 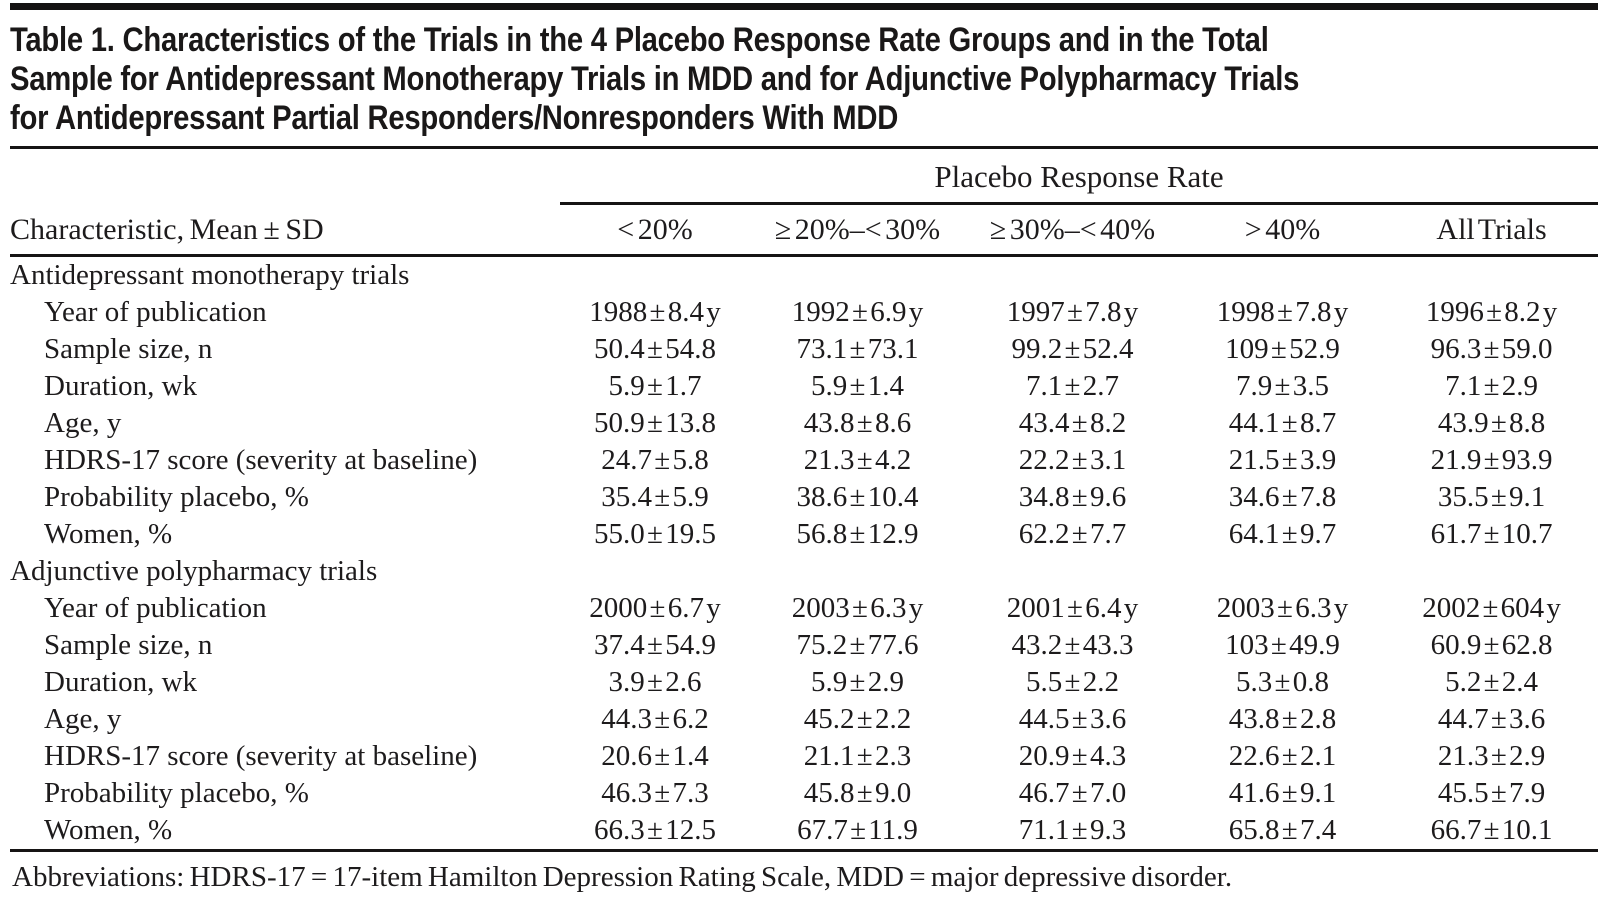 I want to click on value-cell: 44.3 ± 6.2, so click(x=655, y=719).